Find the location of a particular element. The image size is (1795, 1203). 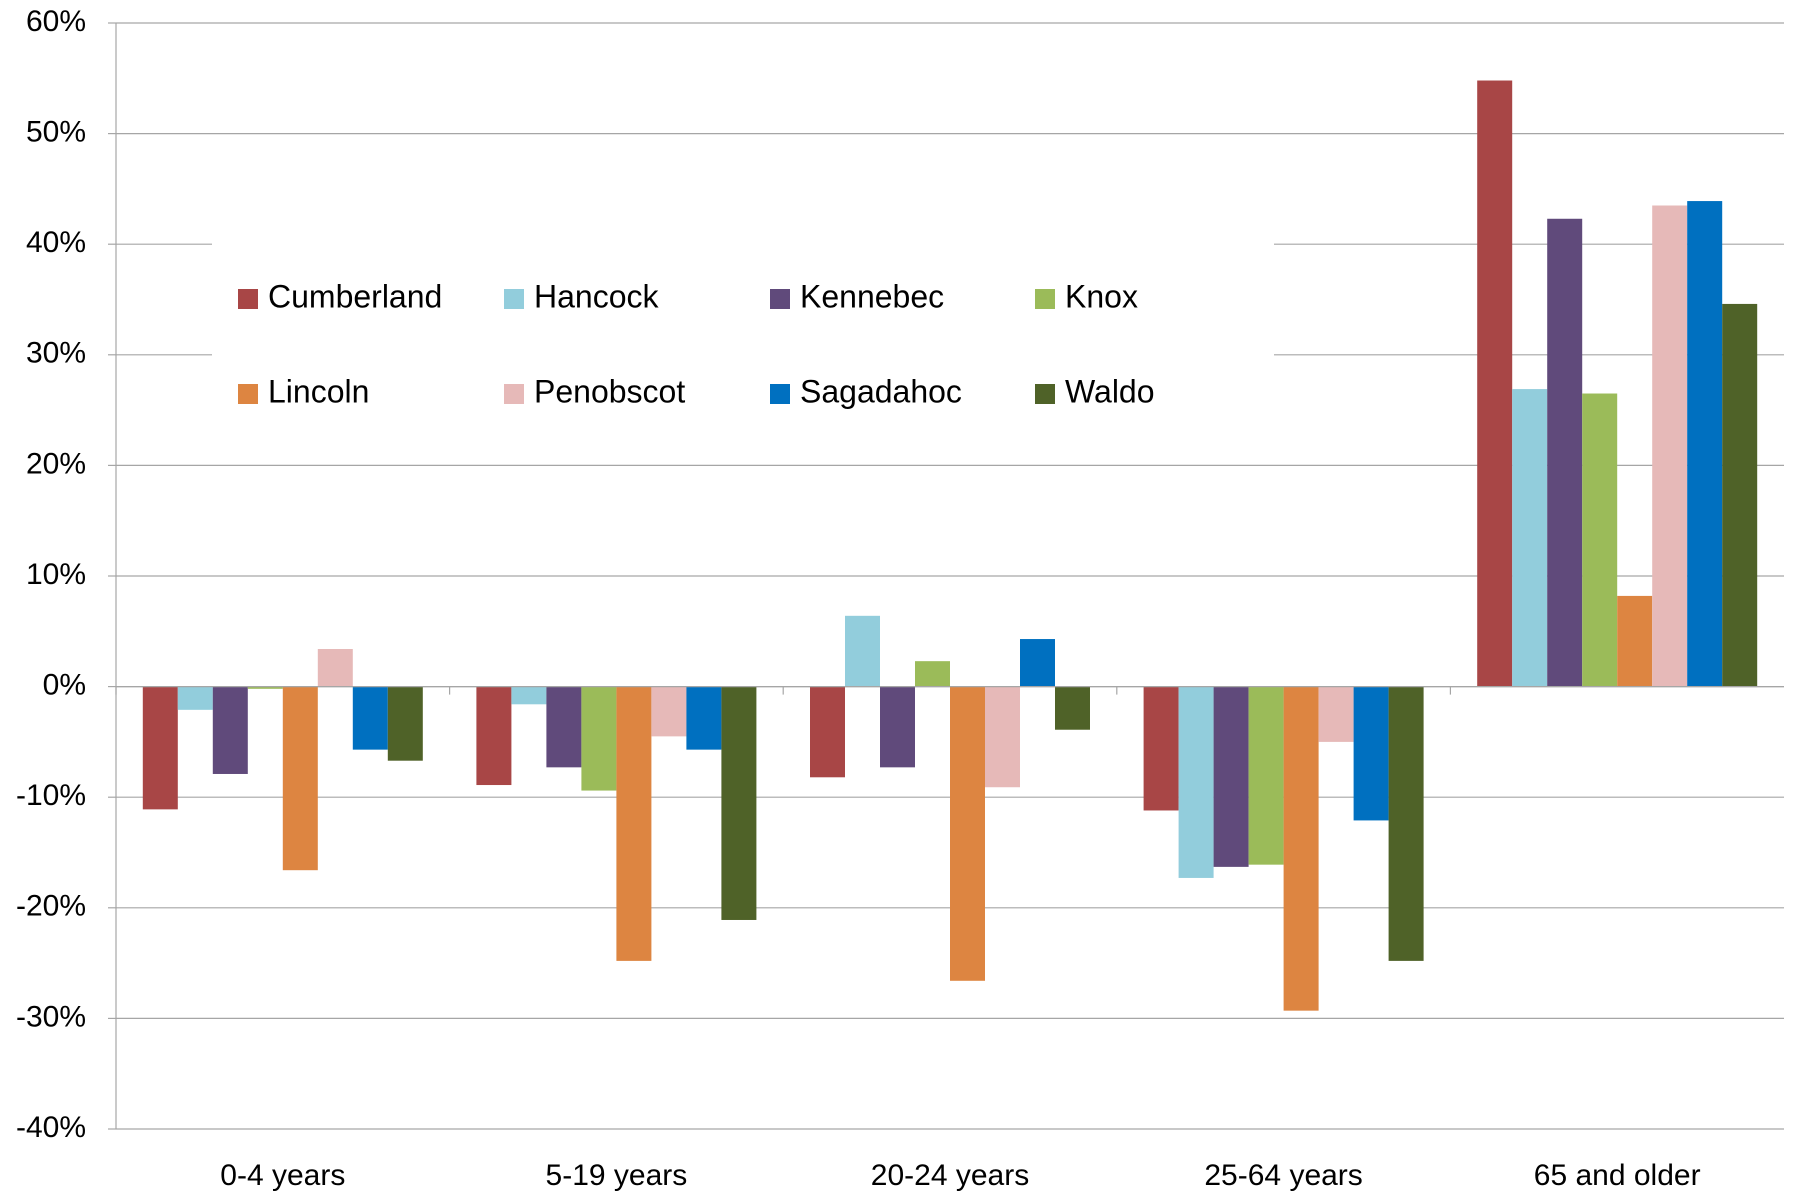

y-tick-label: -40% is located at coordinates (51, 1127).